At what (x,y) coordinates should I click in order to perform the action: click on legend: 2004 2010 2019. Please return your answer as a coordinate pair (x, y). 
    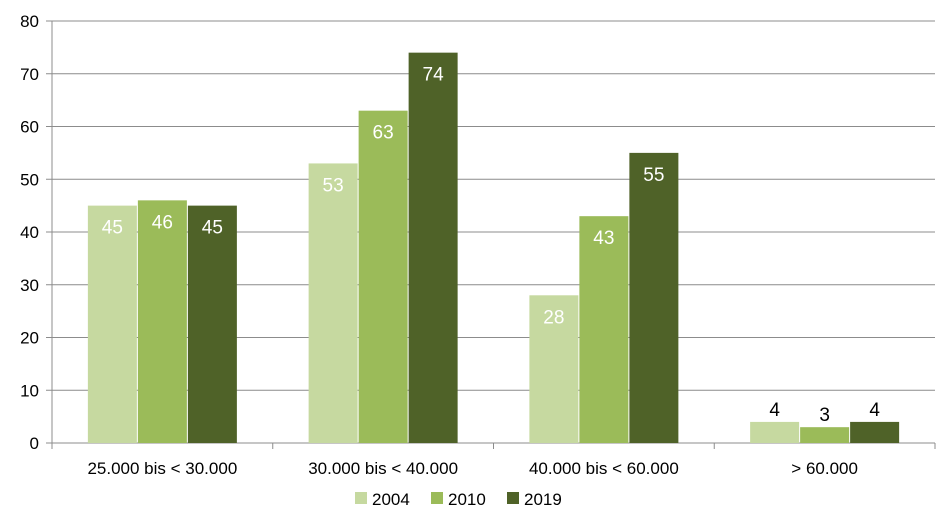
    Looking at the image, I should click on (458, 499).